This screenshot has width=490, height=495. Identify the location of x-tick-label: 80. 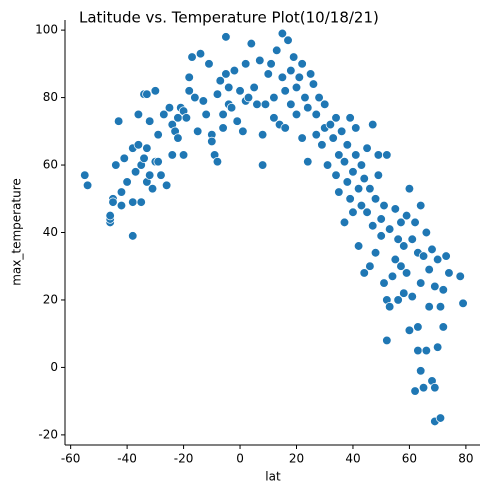
(465, 459).